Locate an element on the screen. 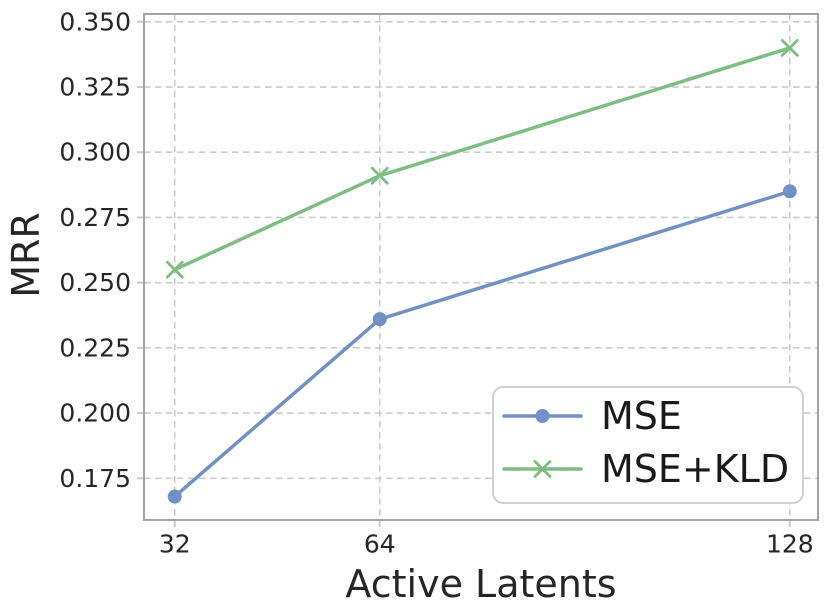 Image resolution: width=831 pixels, height=615 pixels. legend-entry-MSE+KLD: MSE+KLD is located at coordinates (645, 469).